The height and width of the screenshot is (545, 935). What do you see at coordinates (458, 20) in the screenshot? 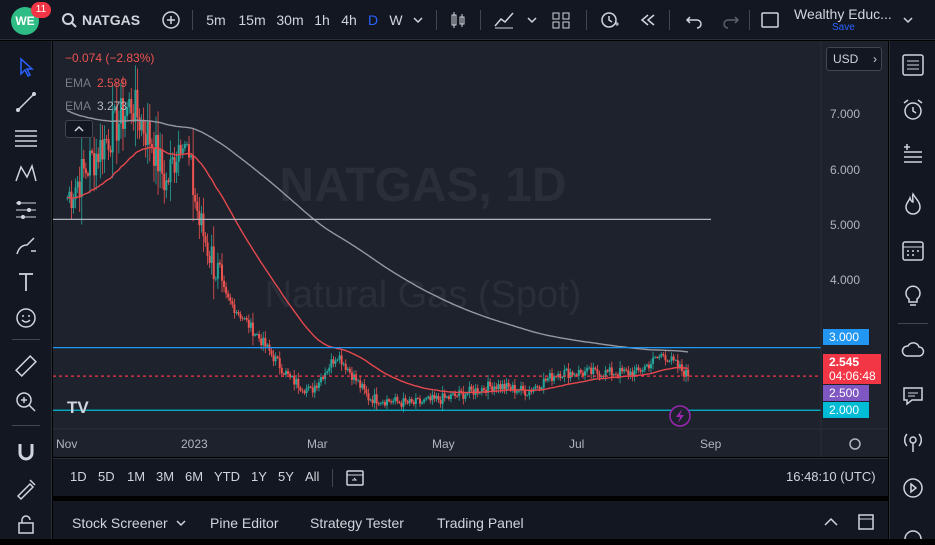
I see `candles-icon` at bounding box center [458, 20].